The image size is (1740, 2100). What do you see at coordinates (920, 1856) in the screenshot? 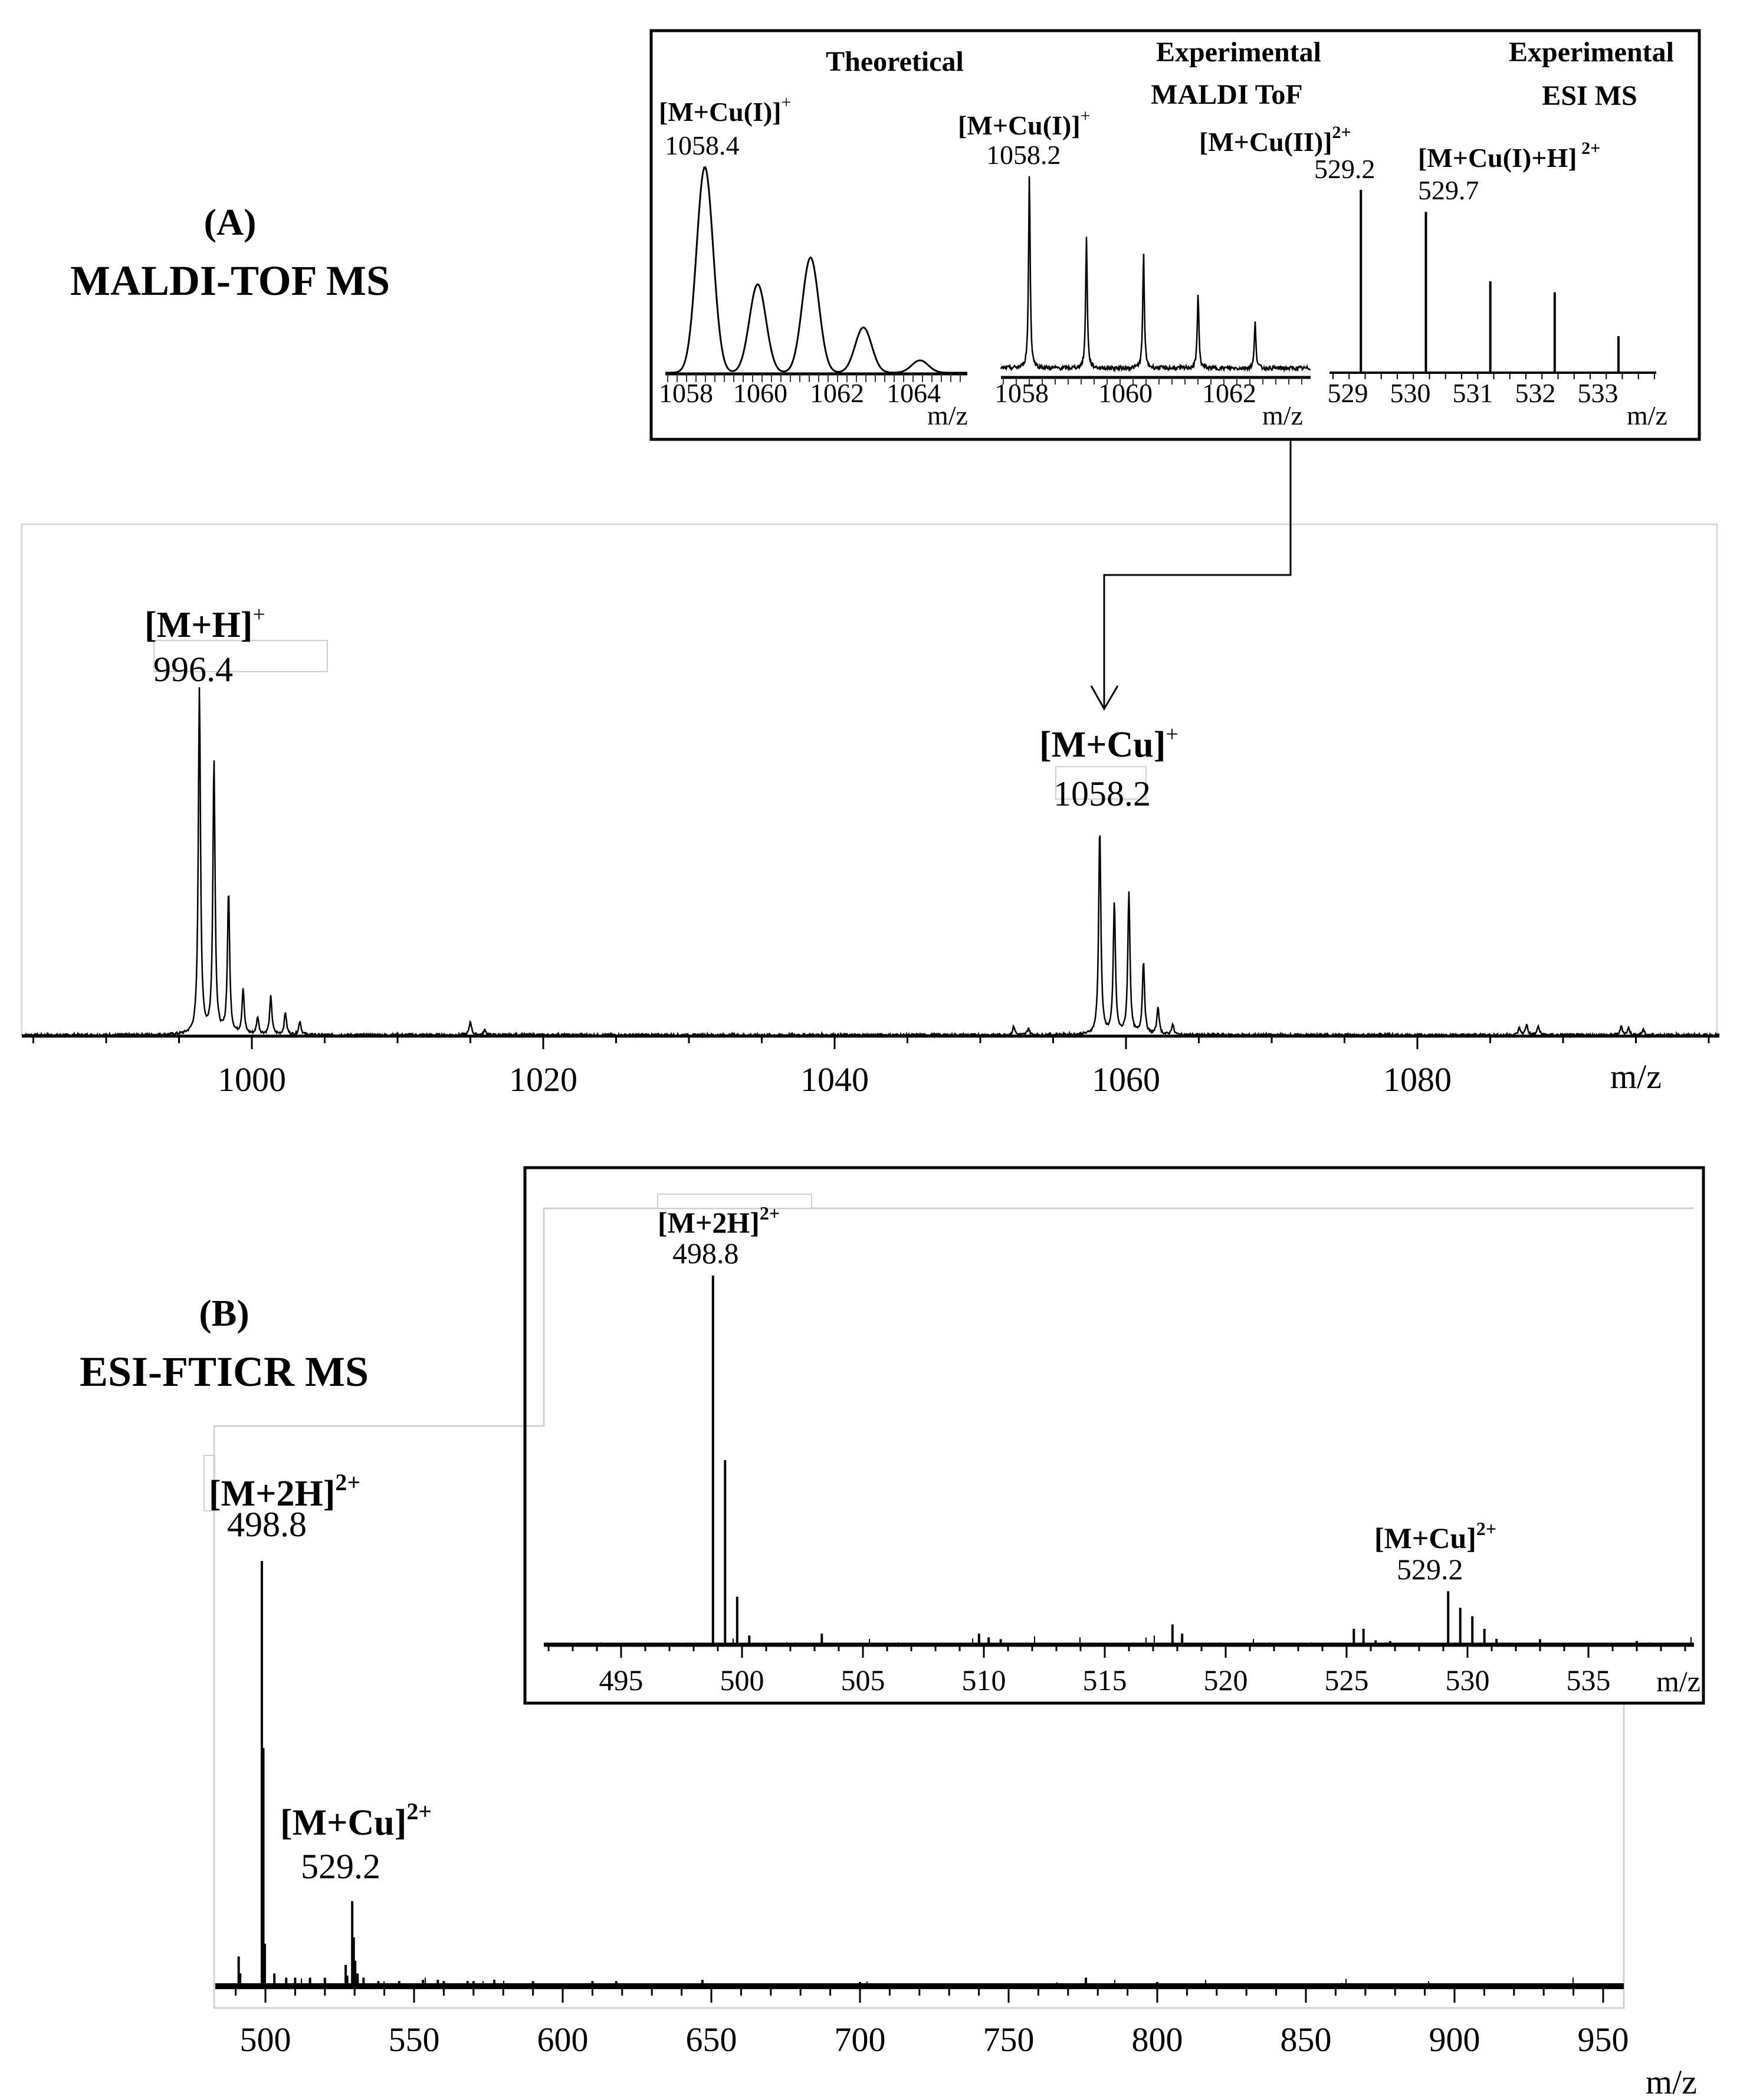
I see `panel-b-frame-bottom` at bounding box center [920, 1856].